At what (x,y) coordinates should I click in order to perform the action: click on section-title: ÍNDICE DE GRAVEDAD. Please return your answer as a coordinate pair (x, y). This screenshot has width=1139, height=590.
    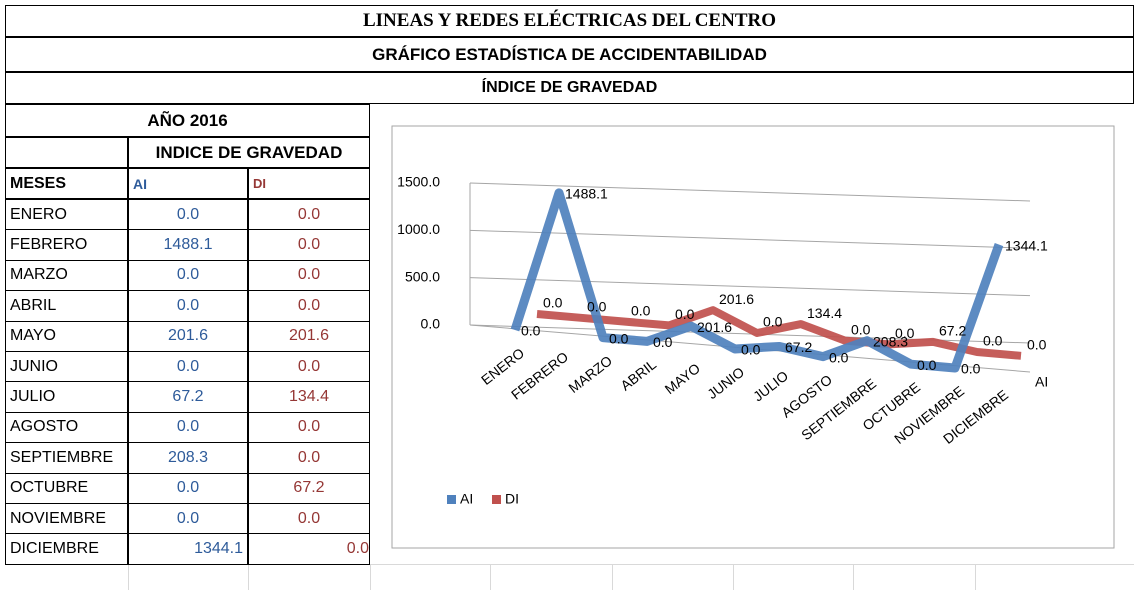
    Looking at the image, I should click on (569, 88).